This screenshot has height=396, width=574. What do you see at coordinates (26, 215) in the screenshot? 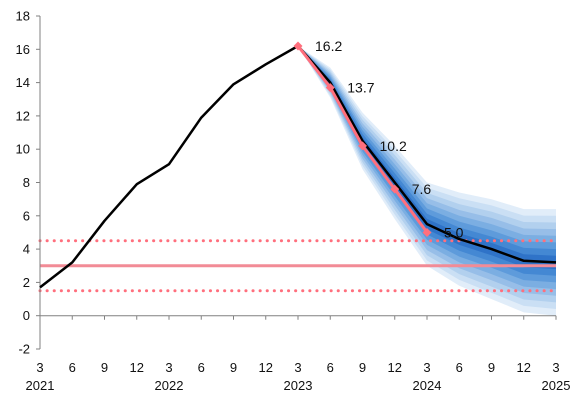
I see `y-tick-label: 6` at bounding box center [26, 215].